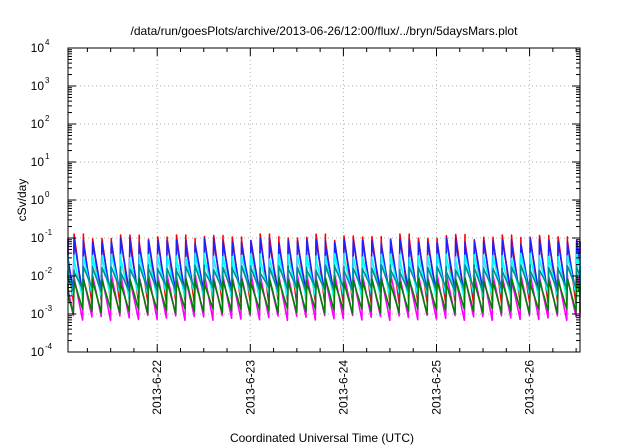 This screenshot has height=448, width=640. I want to click on y-tick-exponent: 4, so click(47, 42).